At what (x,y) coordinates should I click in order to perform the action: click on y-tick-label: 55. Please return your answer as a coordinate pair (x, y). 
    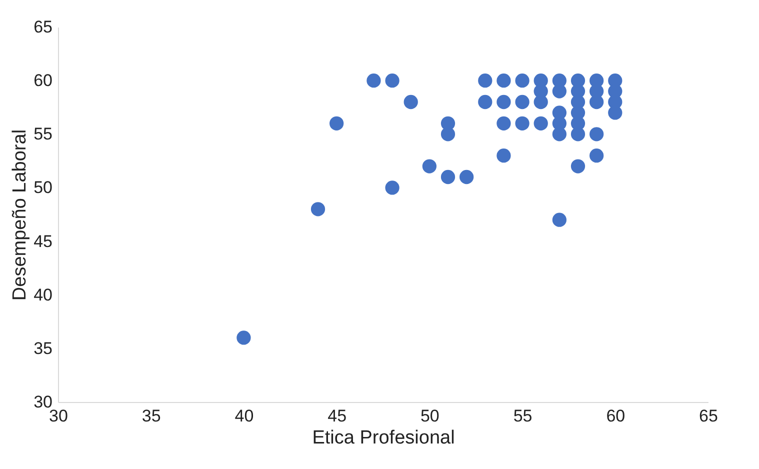
    Looking at the image, I should click on (43, 134).